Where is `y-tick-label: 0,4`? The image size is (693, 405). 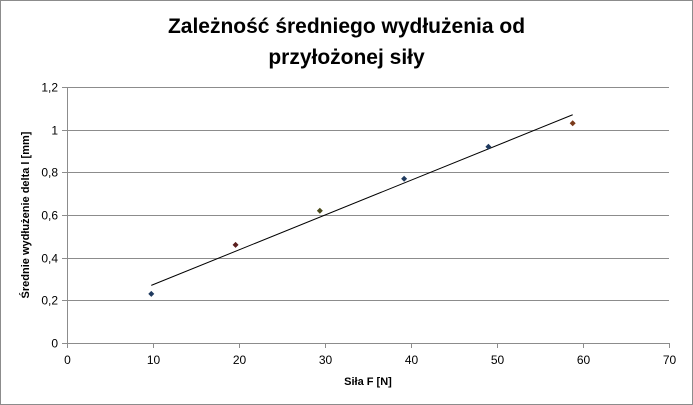 y-tick-label: 0,4 is located at coordinates (49, 259).